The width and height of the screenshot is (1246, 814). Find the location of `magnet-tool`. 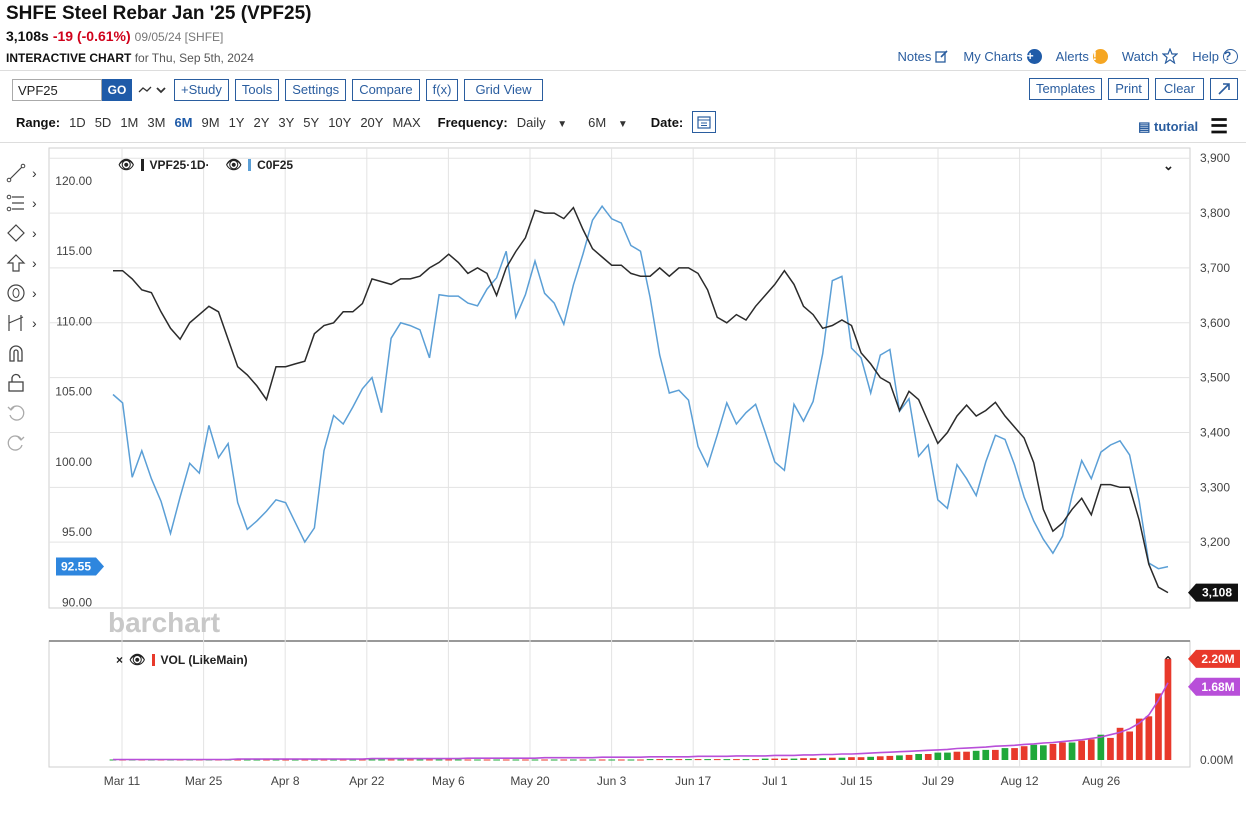

magnet-tool is located at coordinates (26, 353).